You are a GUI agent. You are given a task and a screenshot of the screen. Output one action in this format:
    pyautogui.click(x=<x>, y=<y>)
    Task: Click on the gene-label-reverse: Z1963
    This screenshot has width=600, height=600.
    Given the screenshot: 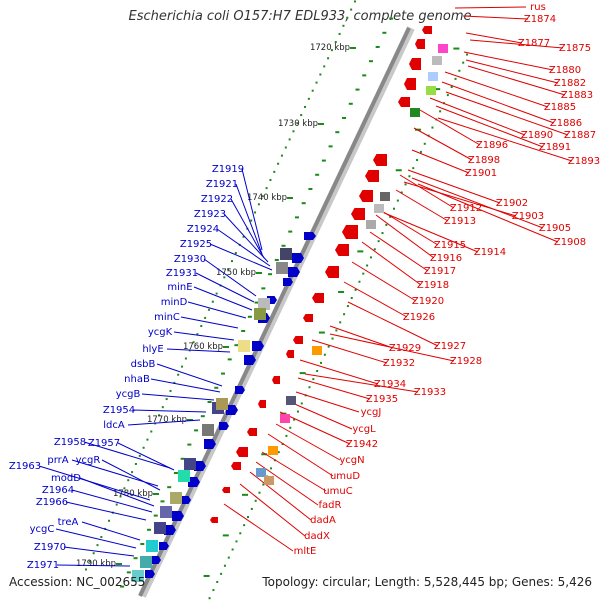 What is the action you would take?
    pyautogui.click(x=25, y=466)
    